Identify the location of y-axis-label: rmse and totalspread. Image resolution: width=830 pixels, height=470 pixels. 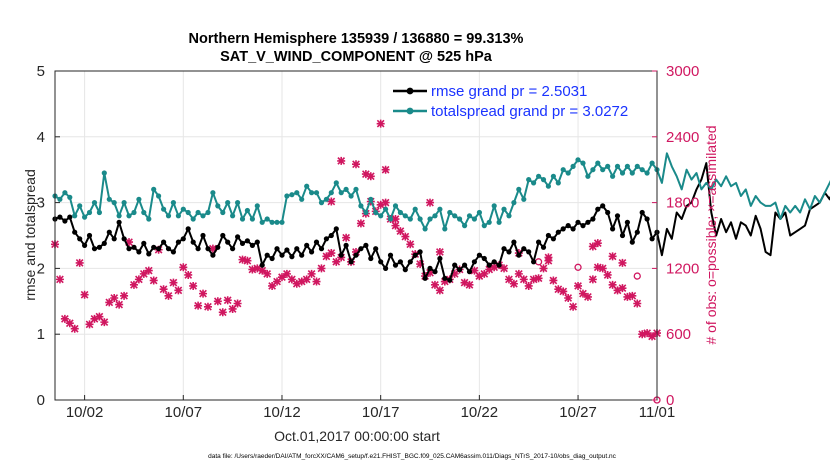
(30, 235).